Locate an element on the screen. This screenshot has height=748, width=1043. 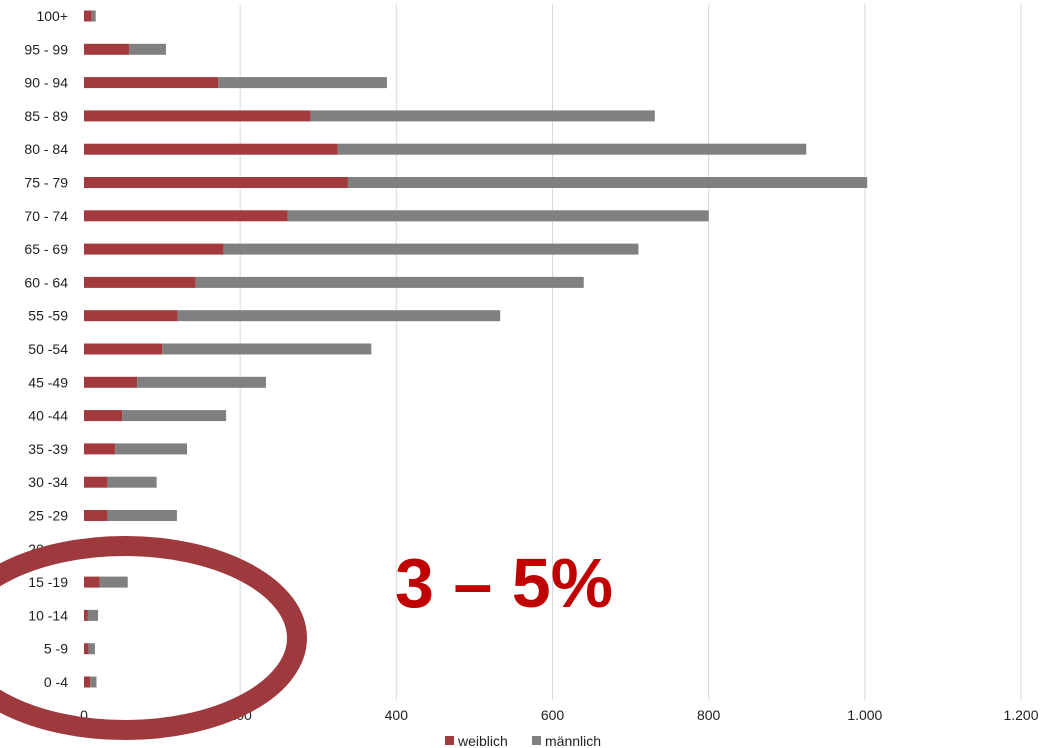
y-category-label: 80 - 84 is located at coordinates (46, 149).